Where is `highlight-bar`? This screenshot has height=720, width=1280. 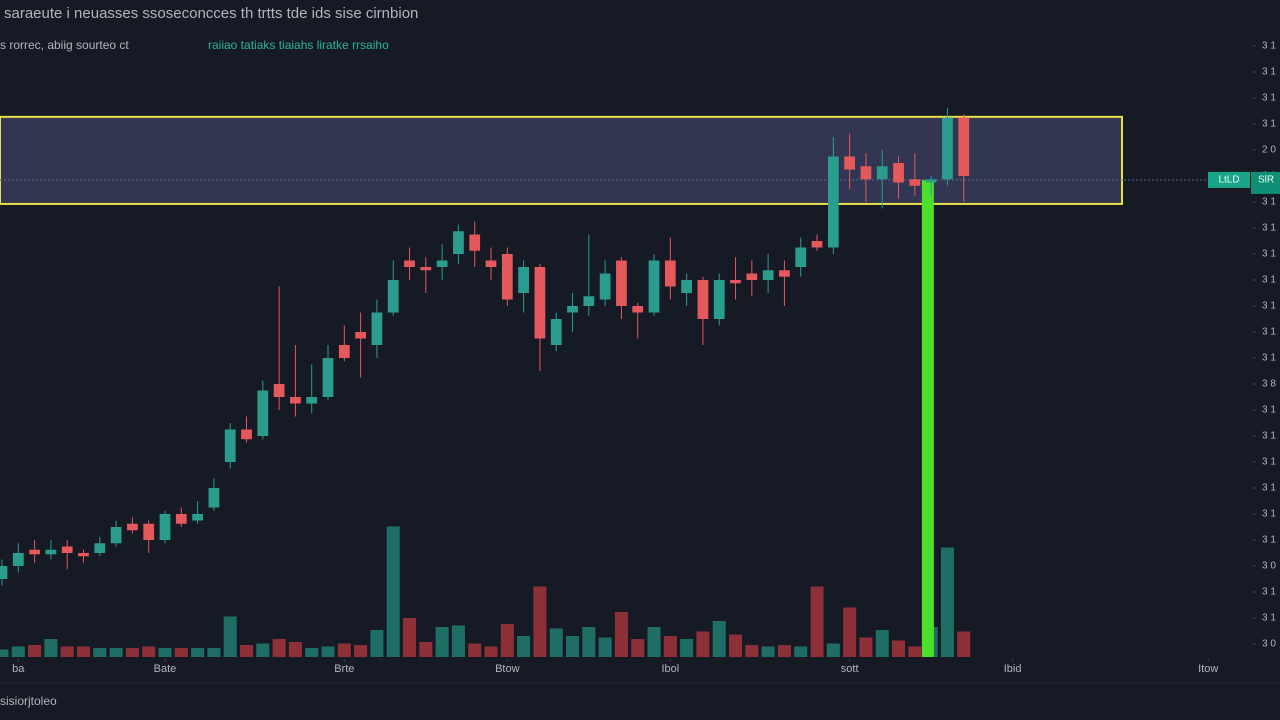
highlight-bar is located at coordinates (927, 418).